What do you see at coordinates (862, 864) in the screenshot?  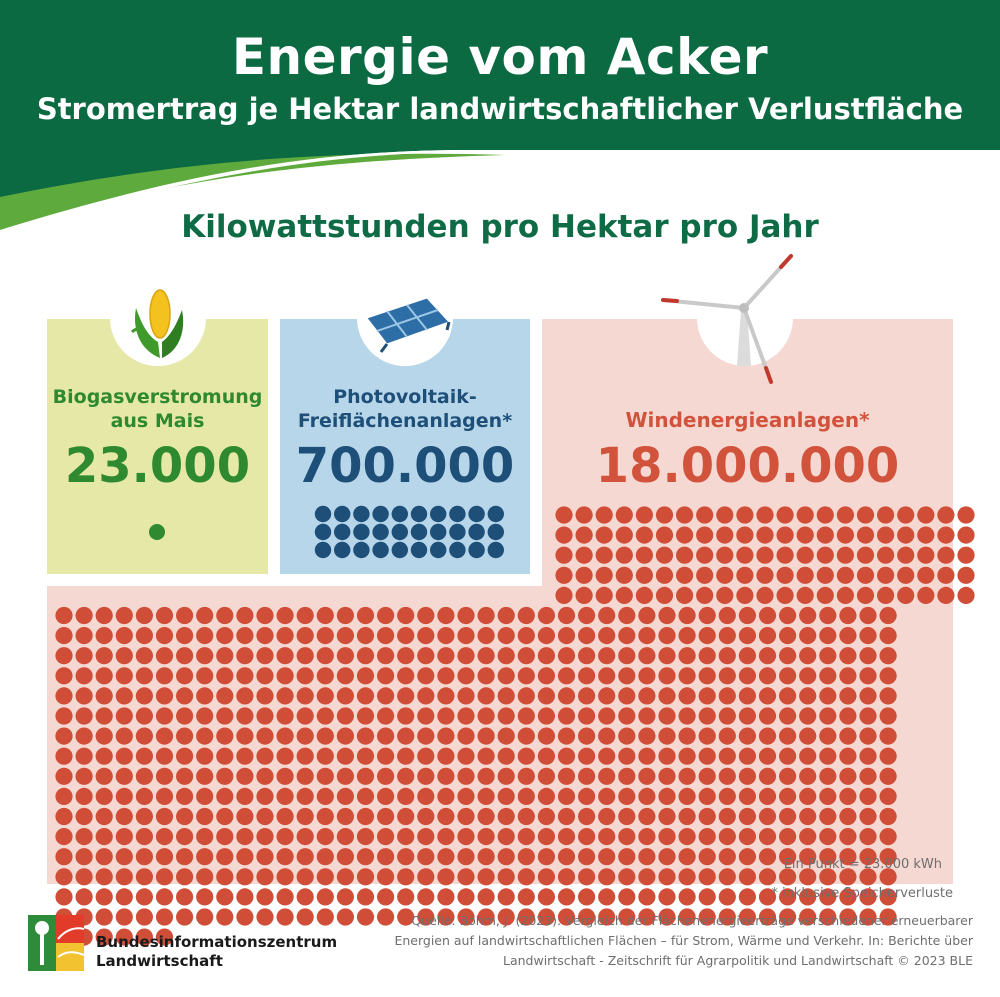 I see `point-legend: Ein Punkt = 23.000 kWh` at bounding box center [862, 864].